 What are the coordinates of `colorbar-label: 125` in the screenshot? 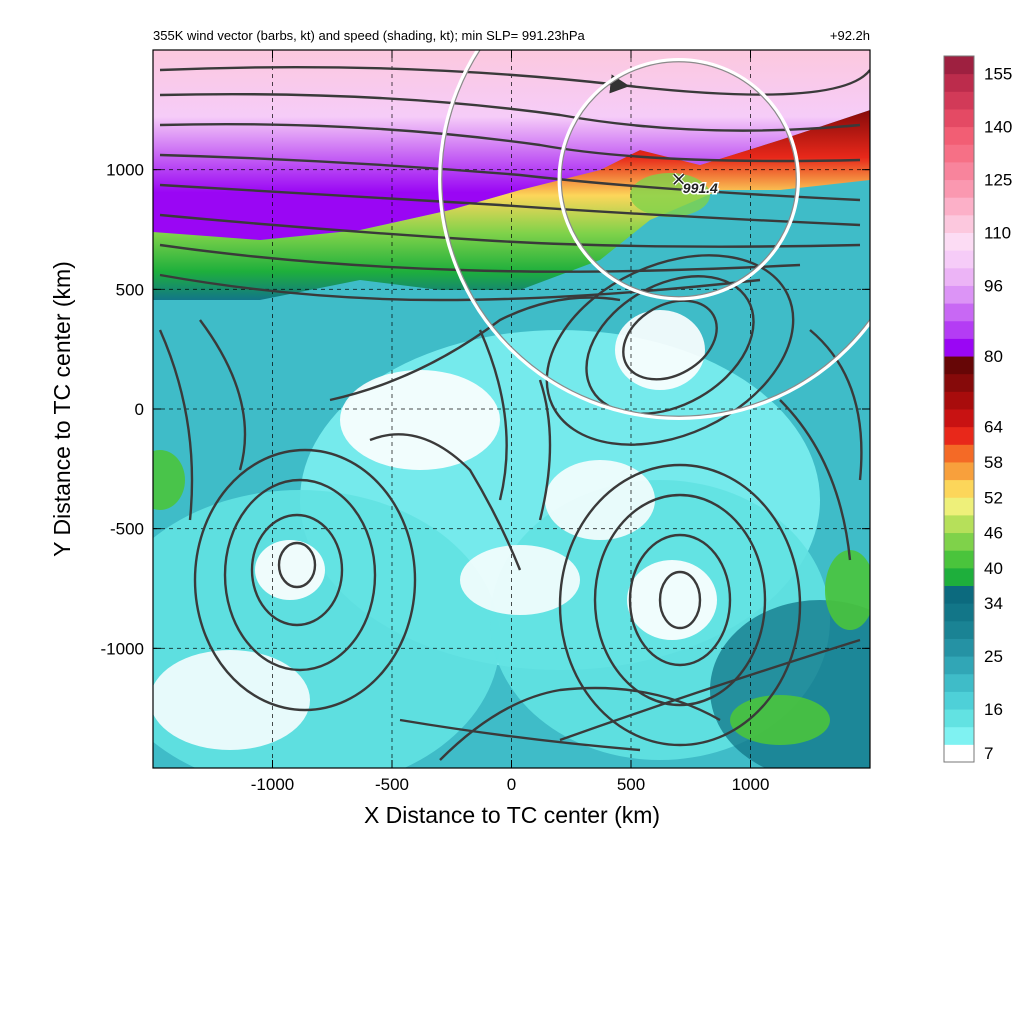 It's located at (998, 180).